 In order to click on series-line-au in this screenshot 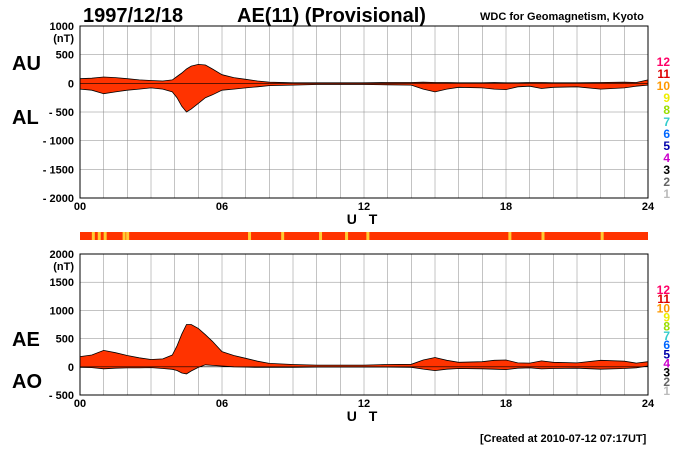, I will do `click(364, 73)`.